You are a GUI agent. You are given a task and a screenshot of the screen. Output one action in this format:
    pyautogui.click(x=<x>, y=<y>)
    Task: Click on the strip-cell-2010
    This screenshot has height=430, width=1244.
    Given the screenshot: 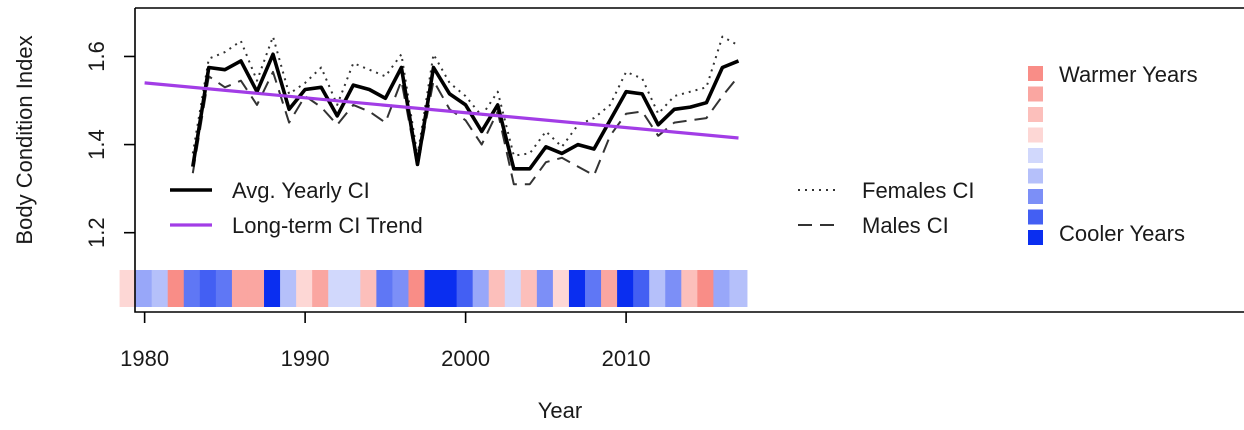 What is the action you would take?
    pyautogui.click(x=626, y=288)
    